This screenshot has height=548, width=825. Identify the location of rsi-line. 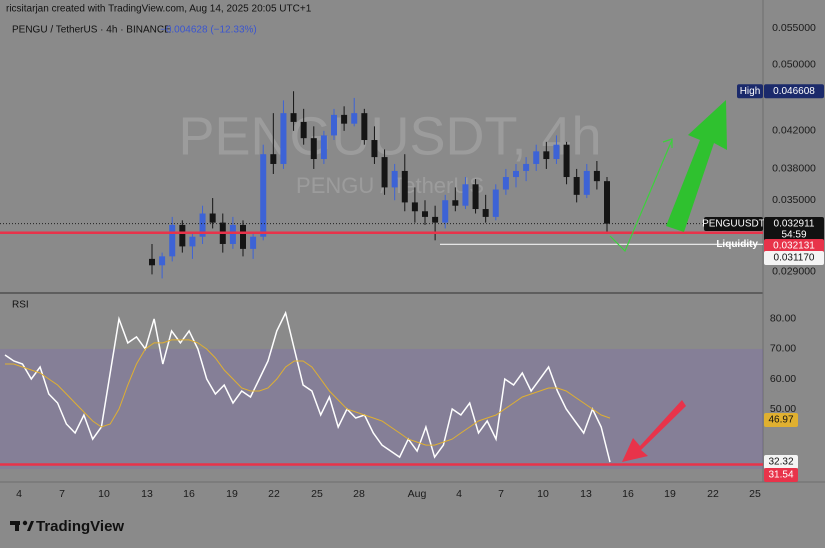
(308, 392).